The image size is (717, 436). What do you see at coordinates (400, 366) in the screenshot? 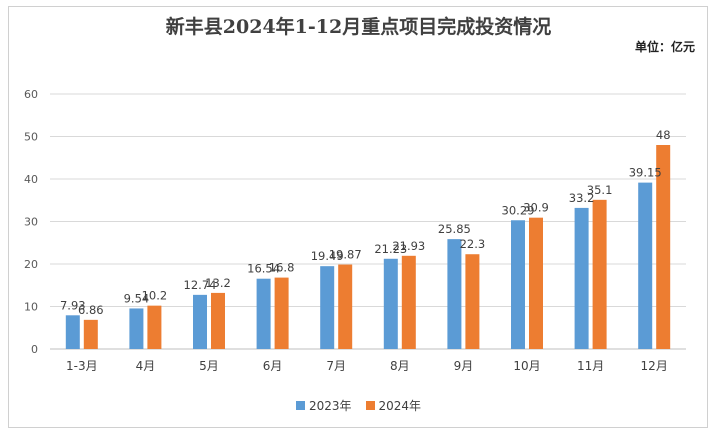
I see `x-tick-label: 8月` at bounding box center [400, 366].